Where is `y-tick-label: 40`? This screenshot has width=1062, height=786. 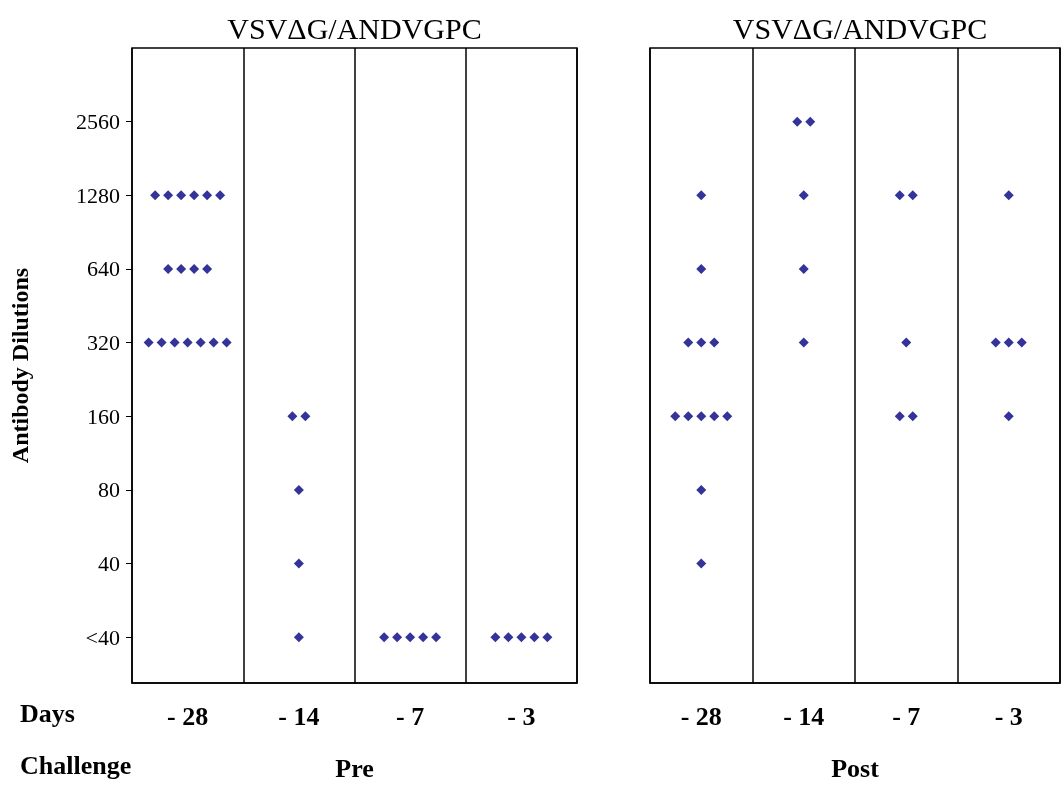
y-tick-label: 40 is located at coordinates (109, 564).